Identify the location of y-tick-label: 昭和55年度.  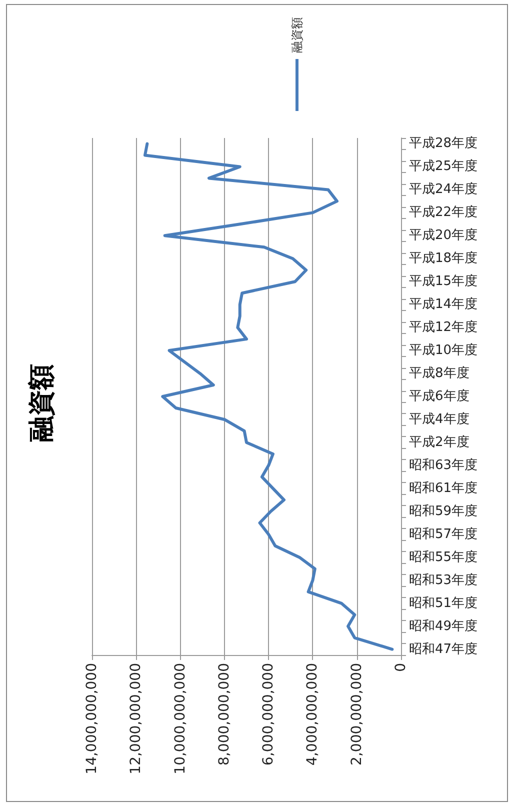
(443, 556).